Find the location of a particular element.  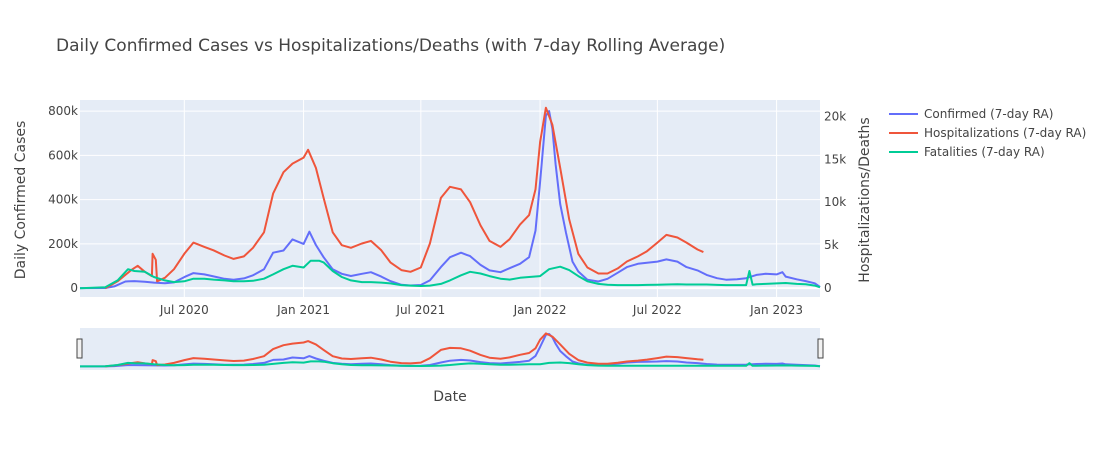

range-slider-left-handle is located at coordinates (79, 348).